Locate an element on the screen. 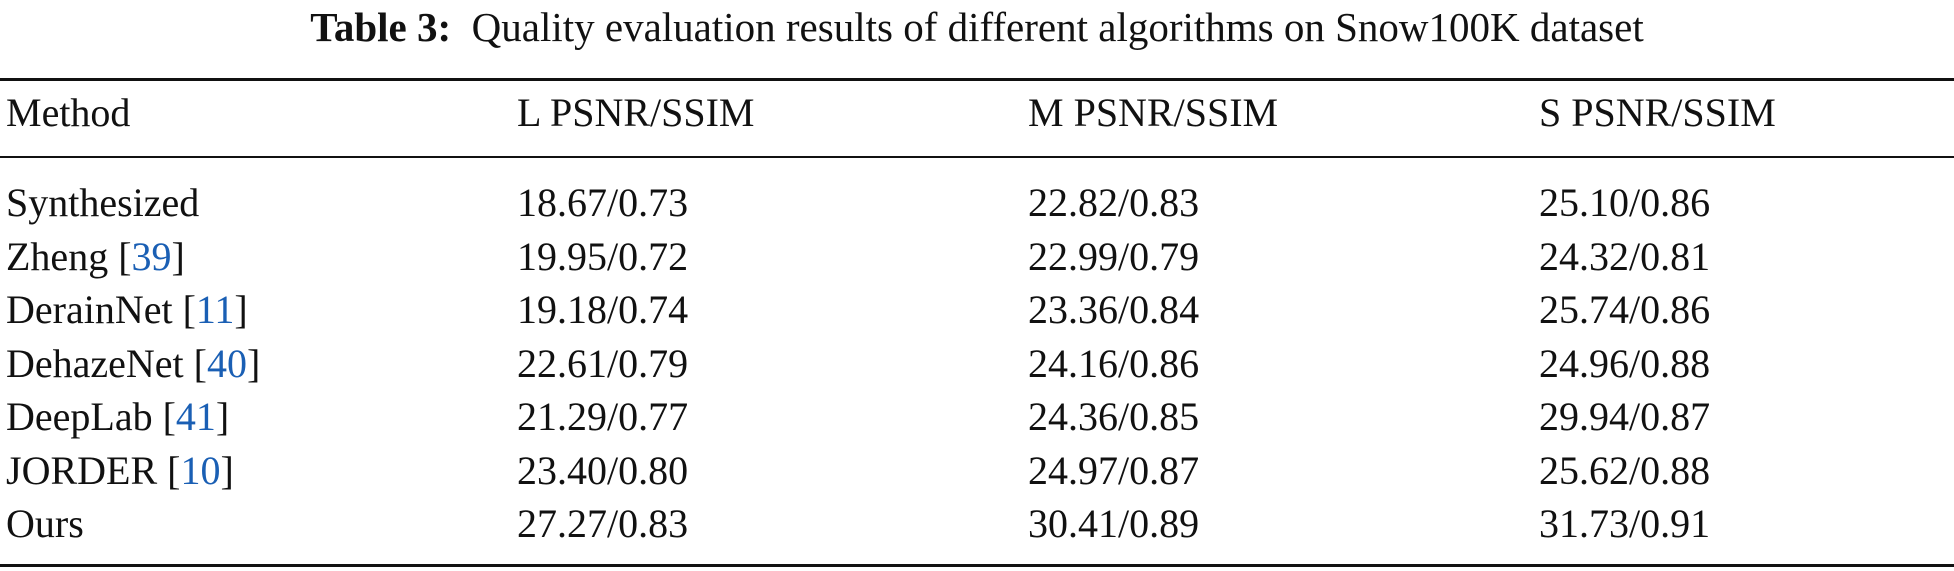 This screenshot has width=1954, height=571. value-cell: 24.36/0.85 is located at coordinates (1114, 416).